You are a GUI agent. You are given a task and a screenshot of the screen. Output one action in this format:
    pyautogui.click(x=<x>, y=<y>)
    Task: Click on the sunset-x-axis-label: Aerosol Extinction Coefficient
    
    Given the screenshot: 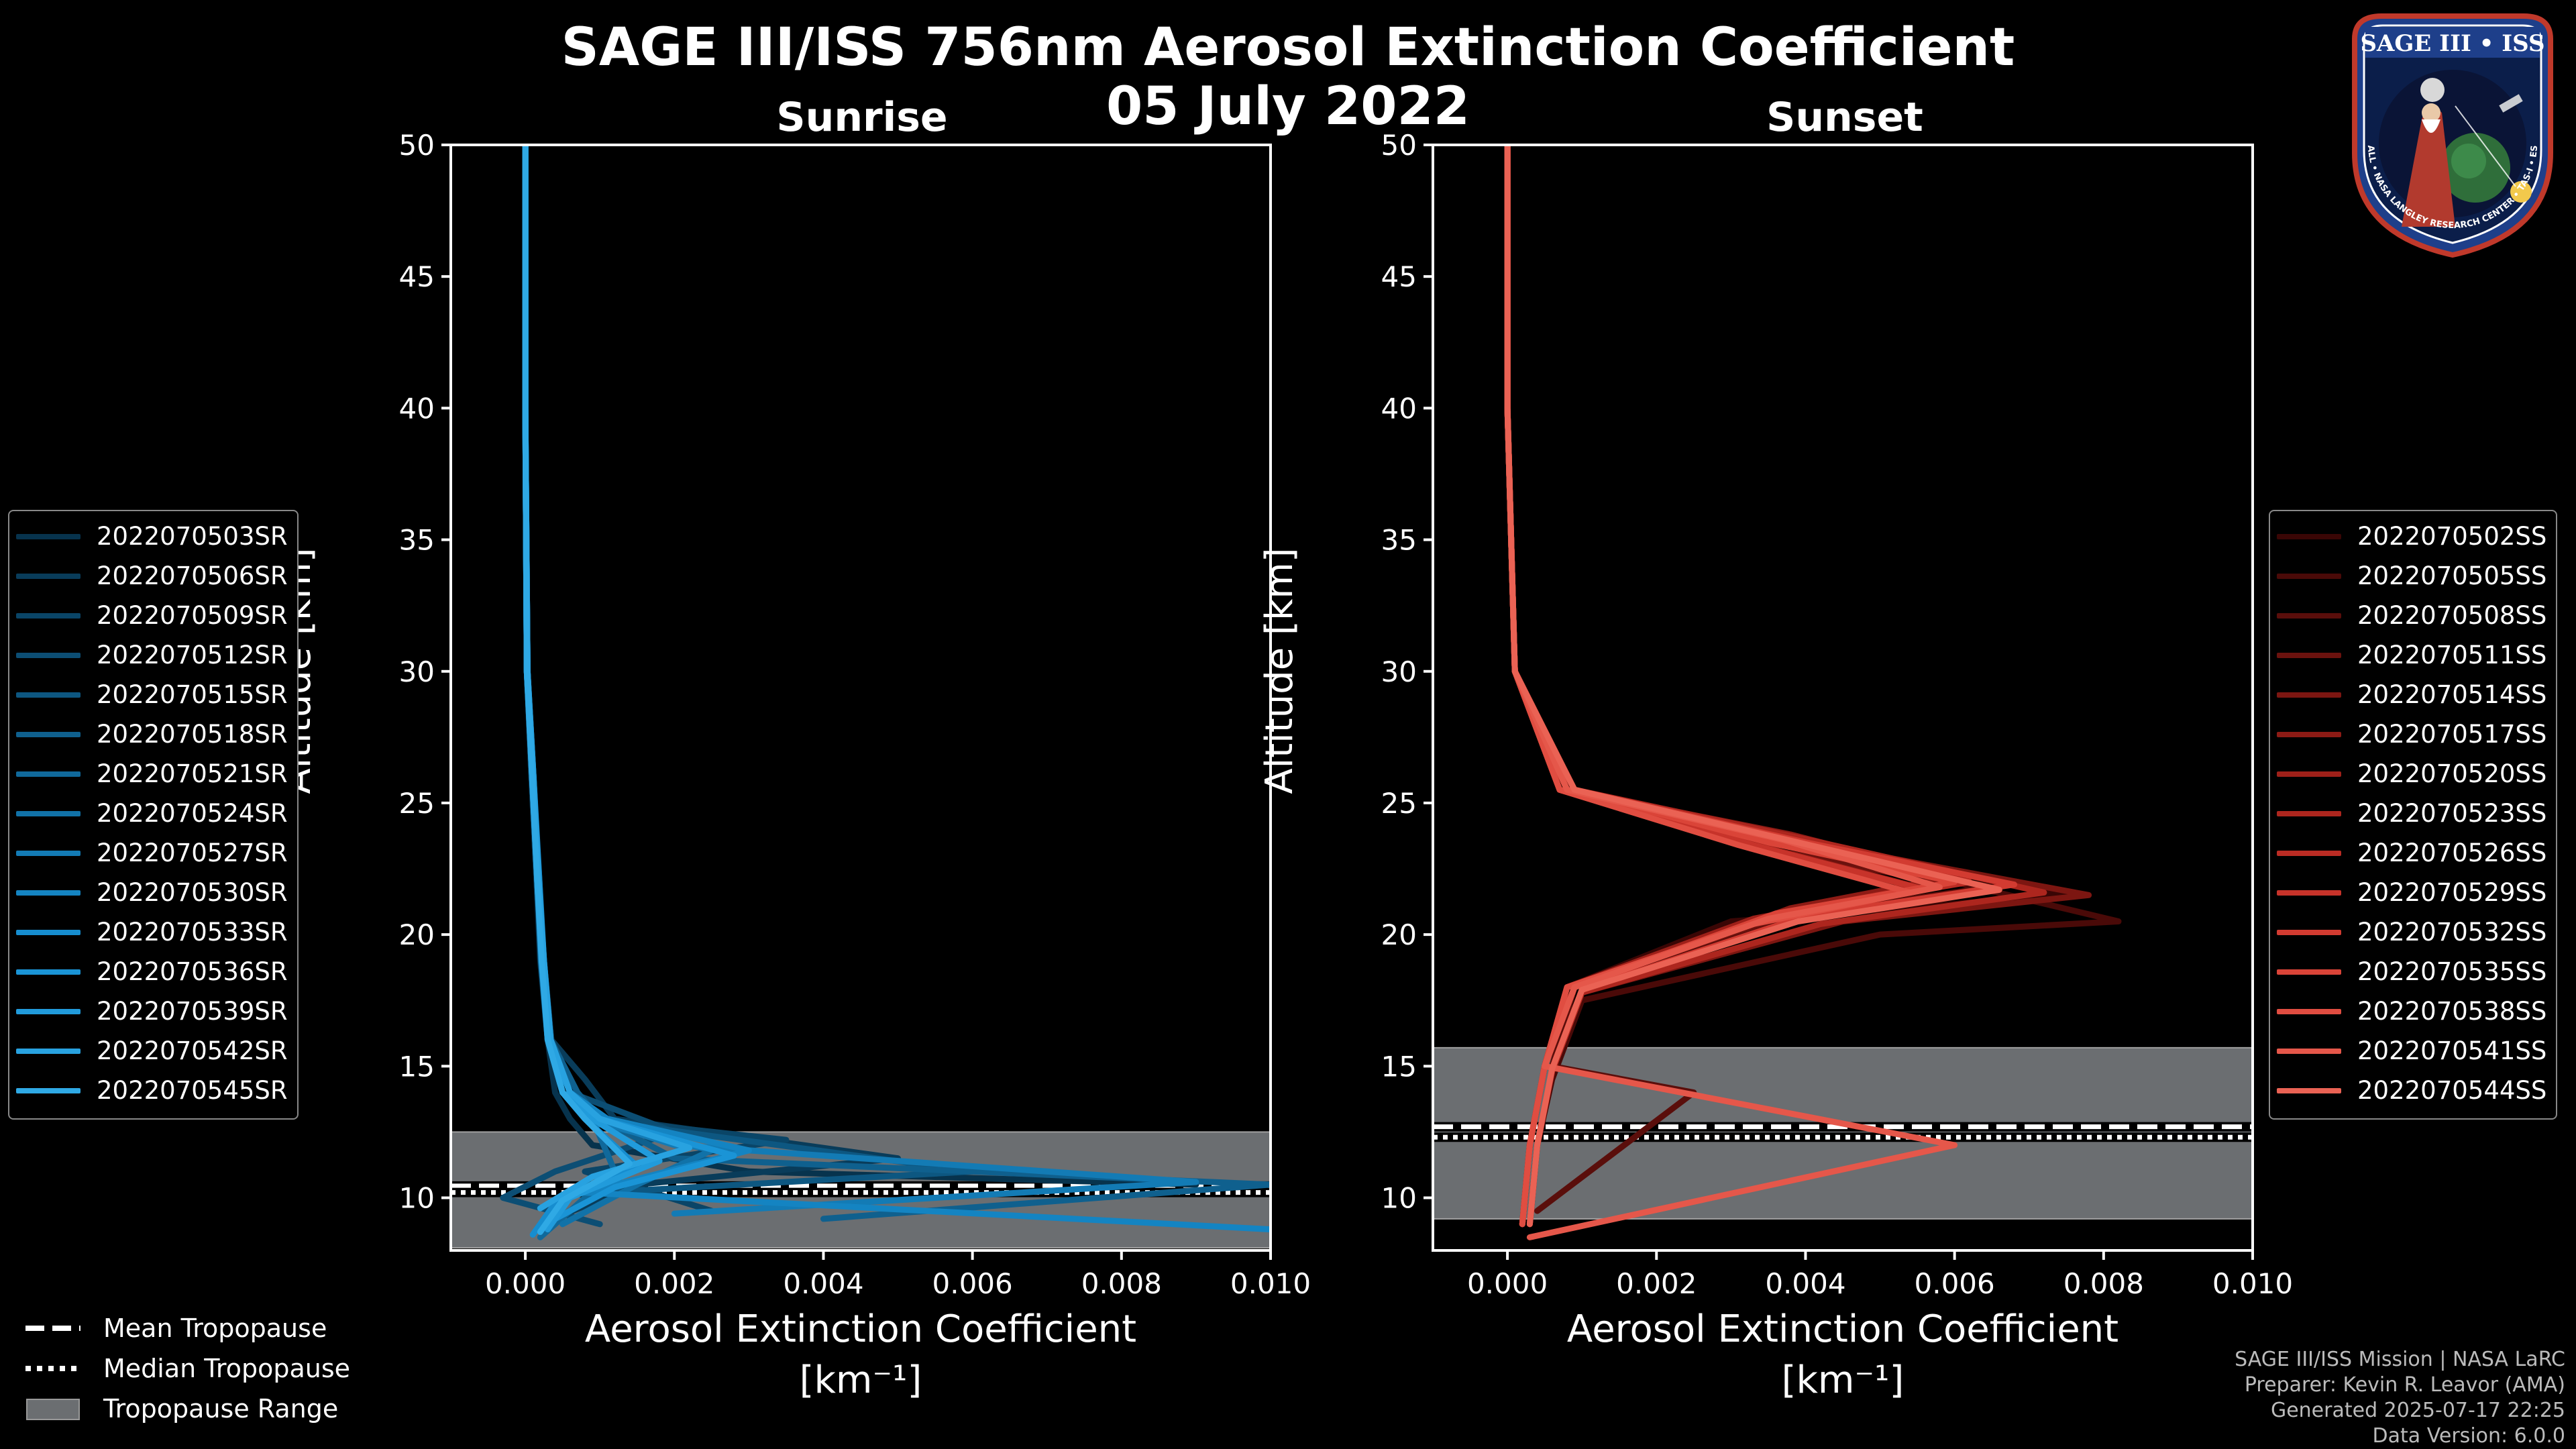 What is the action you would take?
    pyautogui.click(x=1842, y=1329)
    